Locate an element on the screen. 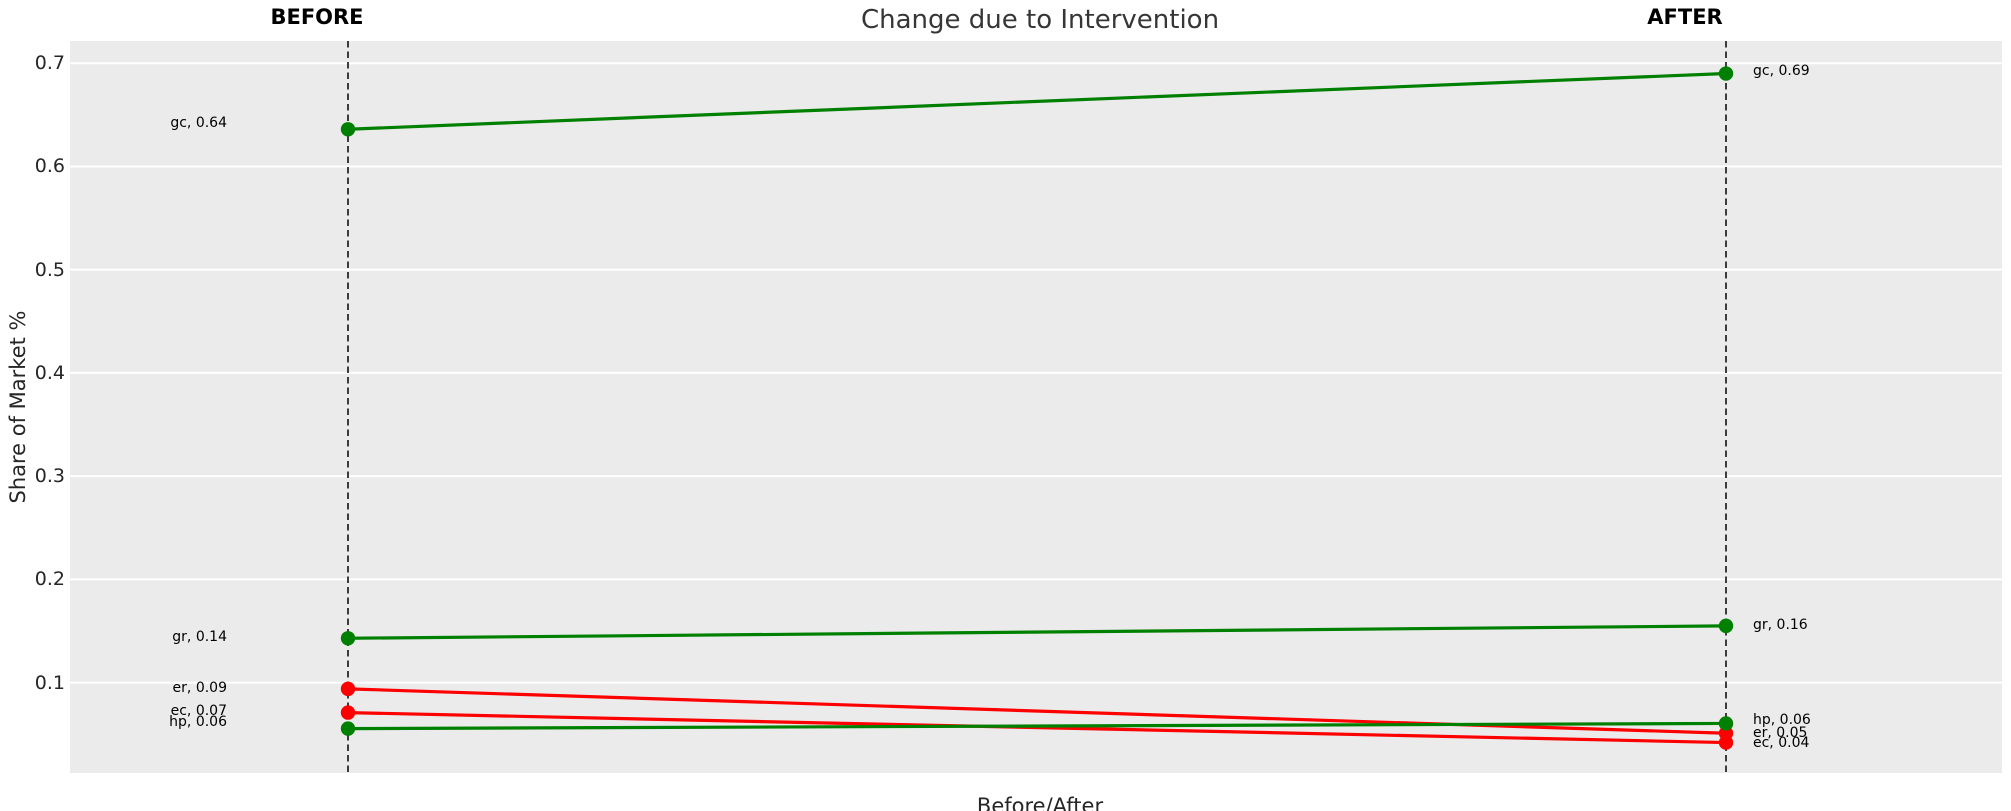 This screenshot has height=811, width=2011. point-label-ec-after: ec, 0.04 is located at coordinates (1781, 742).